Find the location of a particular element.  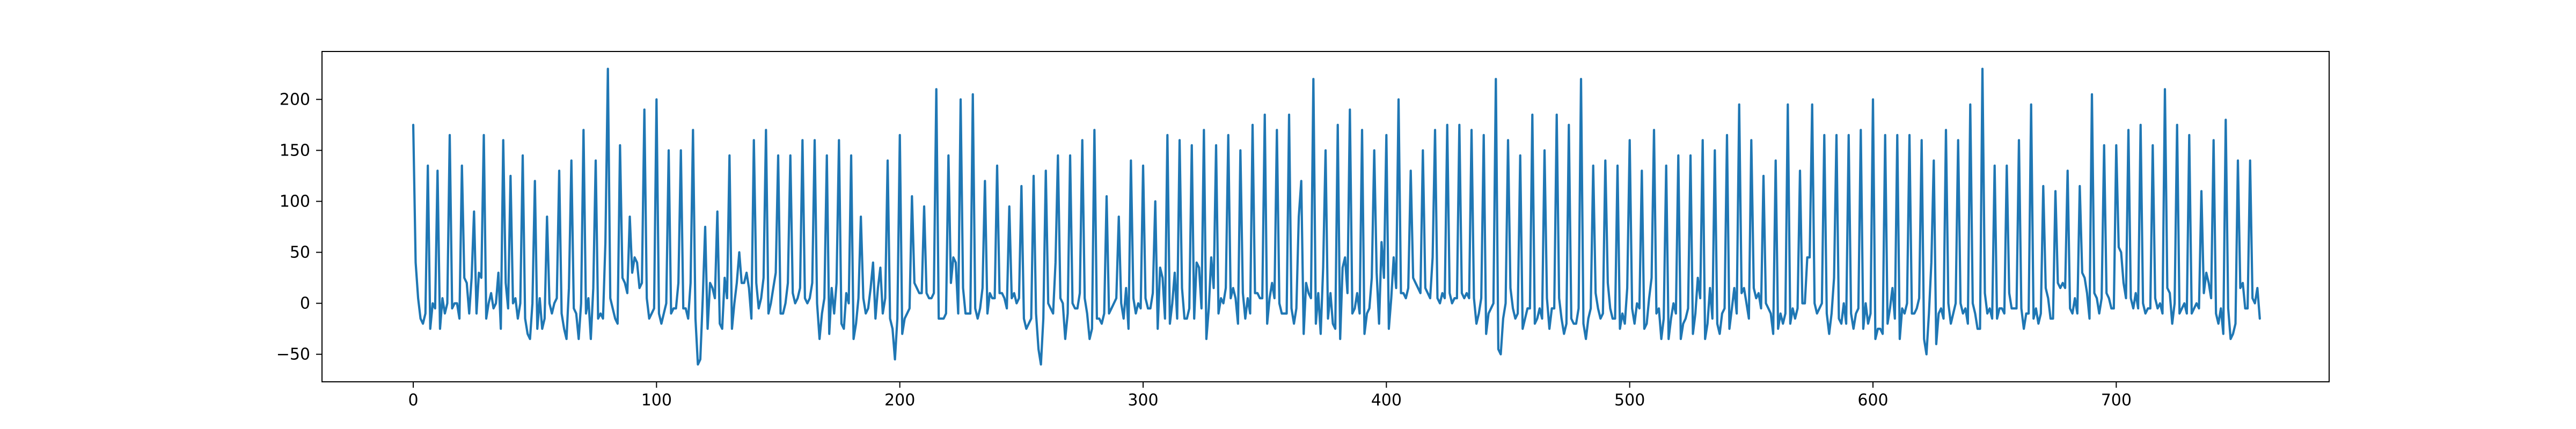

y-tick-label: 50 is located at coordinates (300, 252).